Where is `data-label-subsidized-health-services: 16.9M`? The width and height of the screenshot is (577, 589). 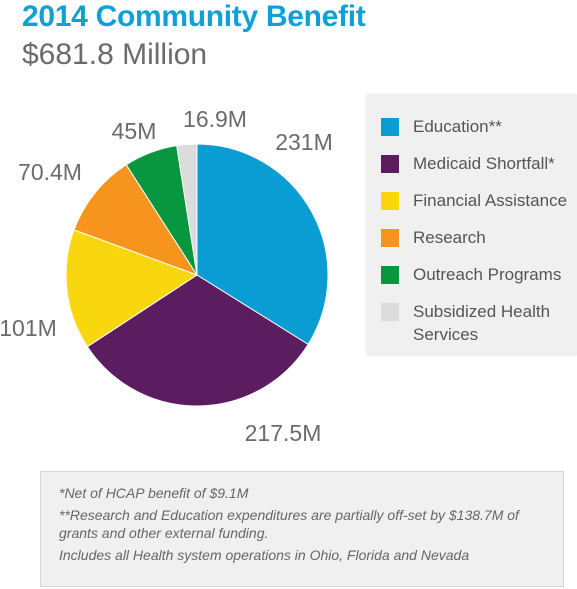
data-label-subsidized-health-services: 16.9M is located at coordinates (215, 119).